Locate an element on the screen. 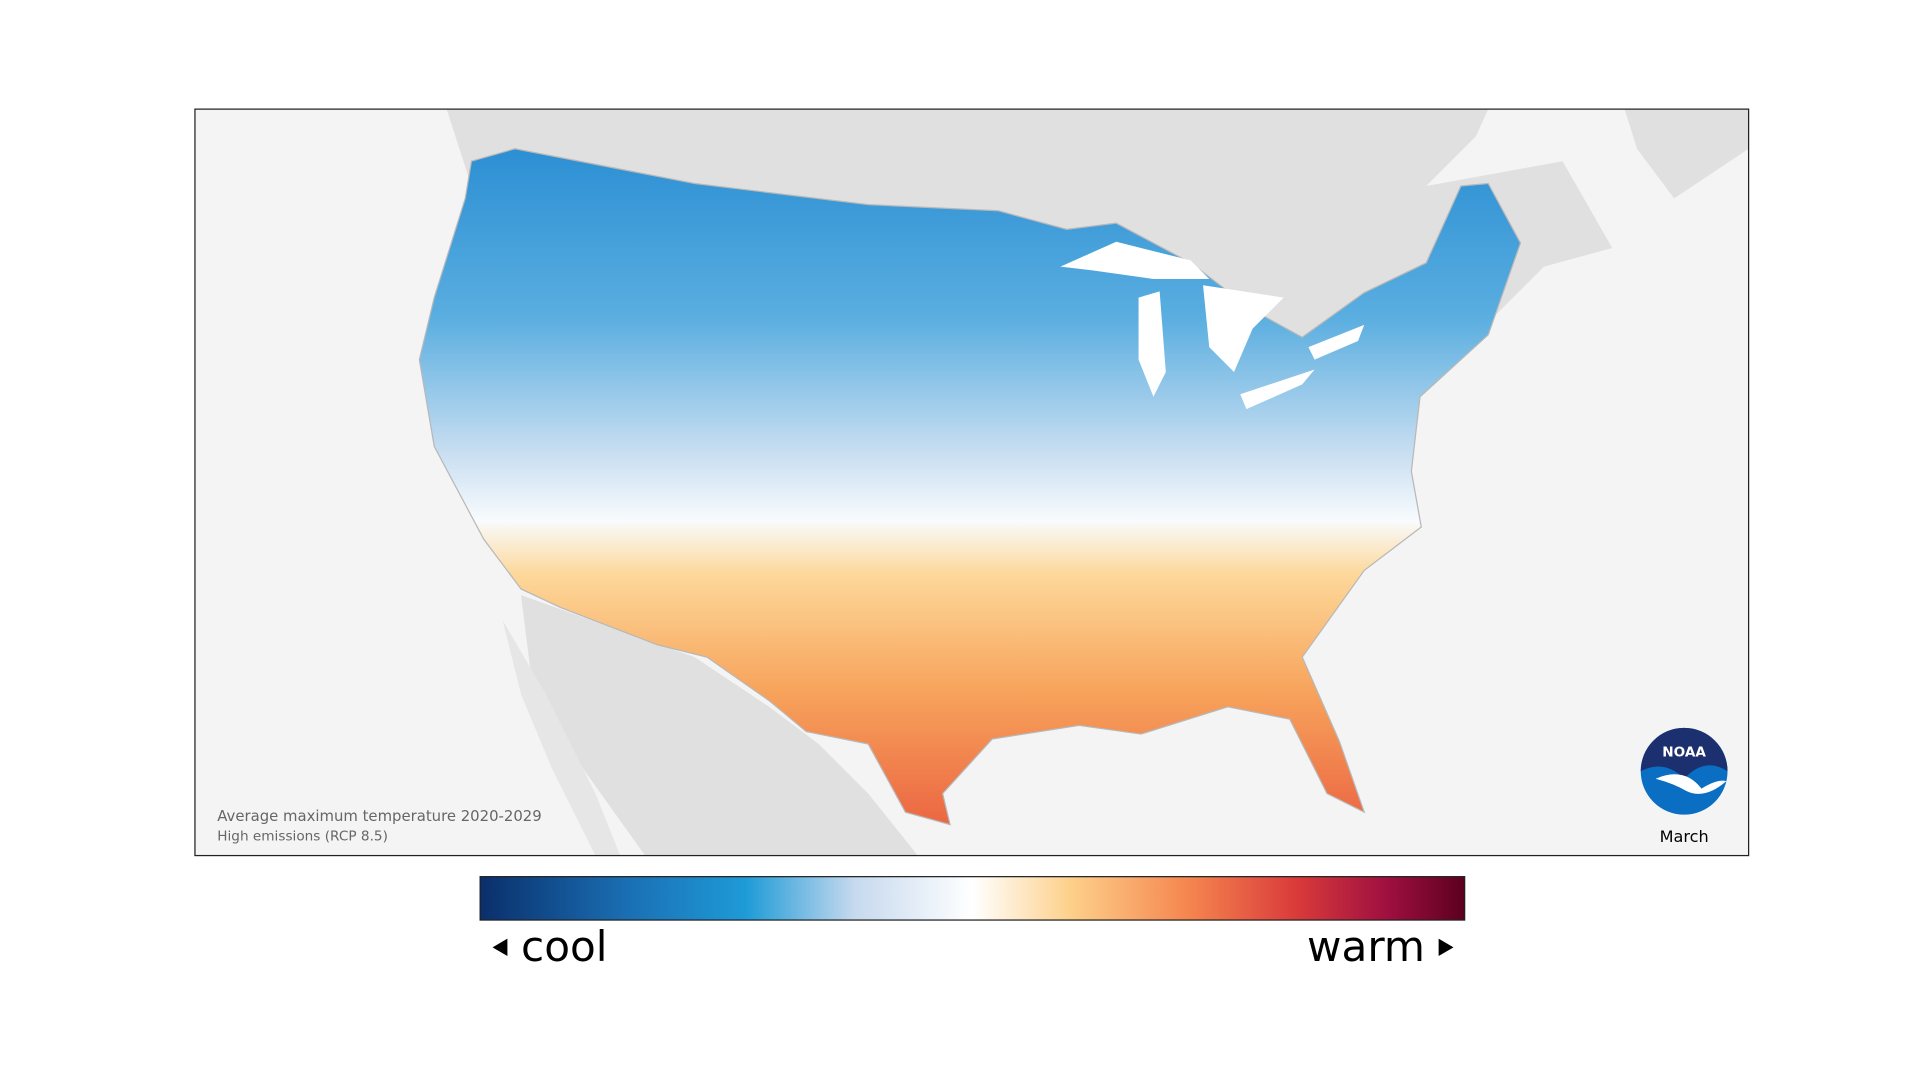 The image size is (1920, 1080). lake-michigan is located at coordinates (1152, 344).